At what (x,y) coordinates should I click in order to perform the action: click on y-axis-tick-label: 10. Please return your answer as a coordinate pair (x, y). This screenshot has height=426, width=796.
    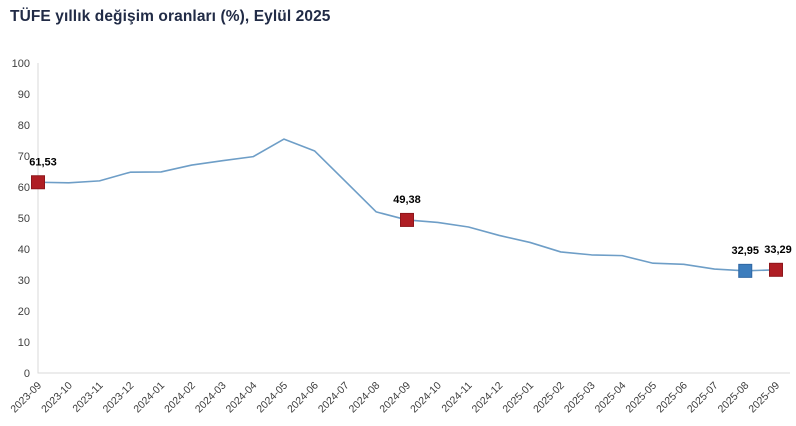
    Looking at the image, I should click on (24, 343).